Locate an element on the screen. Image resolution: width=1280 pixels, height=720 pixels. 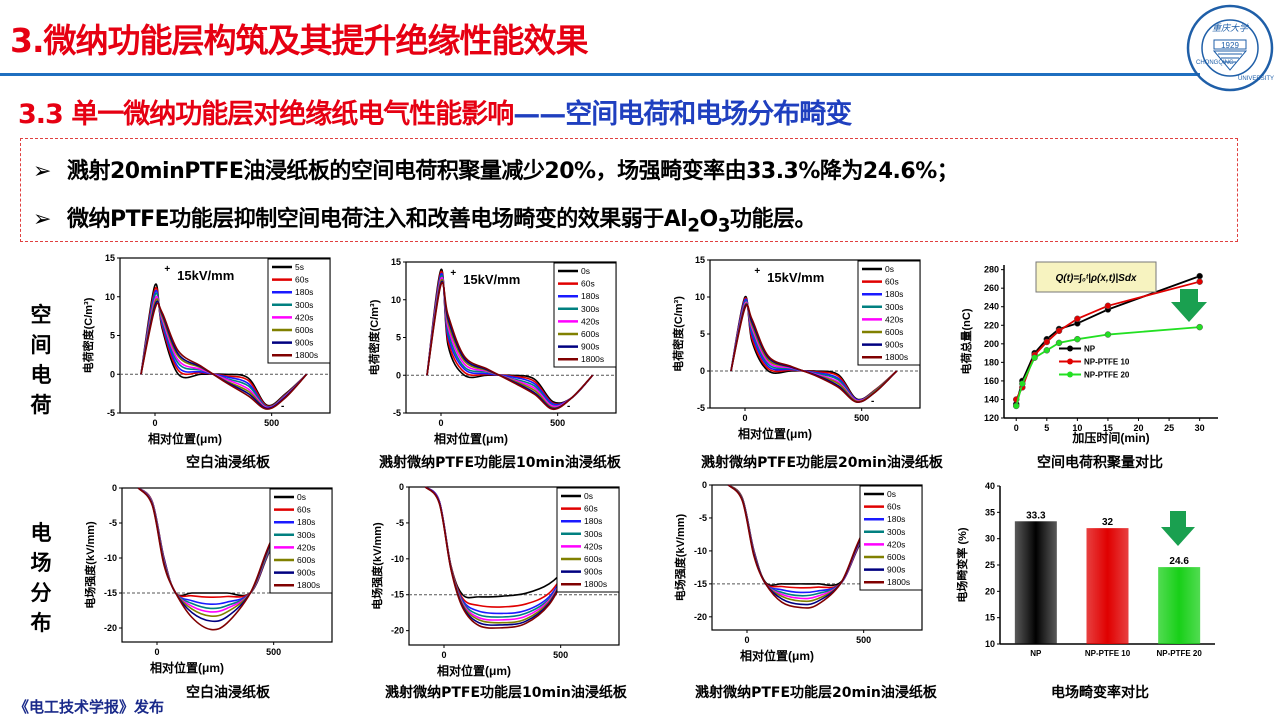
y-tick-label: 35 is located at coordinates (990, 512).